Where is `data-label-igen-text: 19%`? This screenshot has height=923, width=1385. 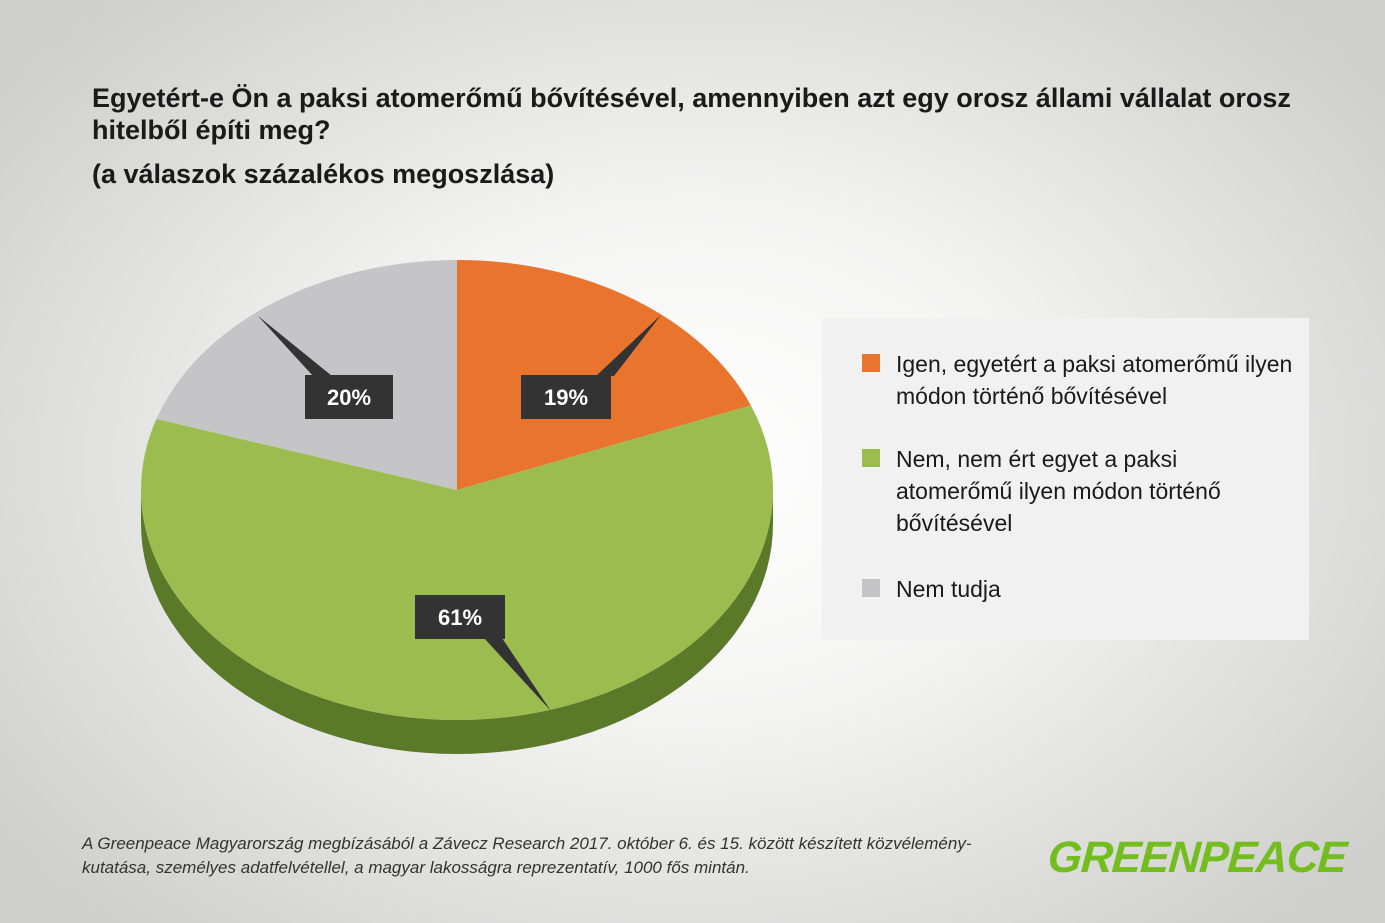 data-label-igen-text: 19% is located at coordinates (566, 397).